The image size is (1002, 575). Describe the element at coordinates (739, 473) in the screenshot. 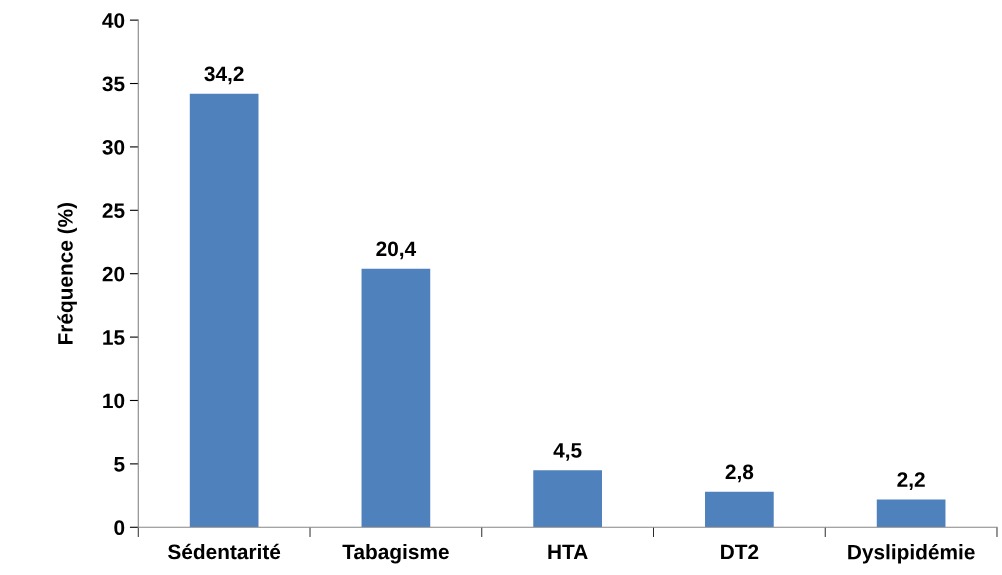

I see `data-label: 2,8` at that location.